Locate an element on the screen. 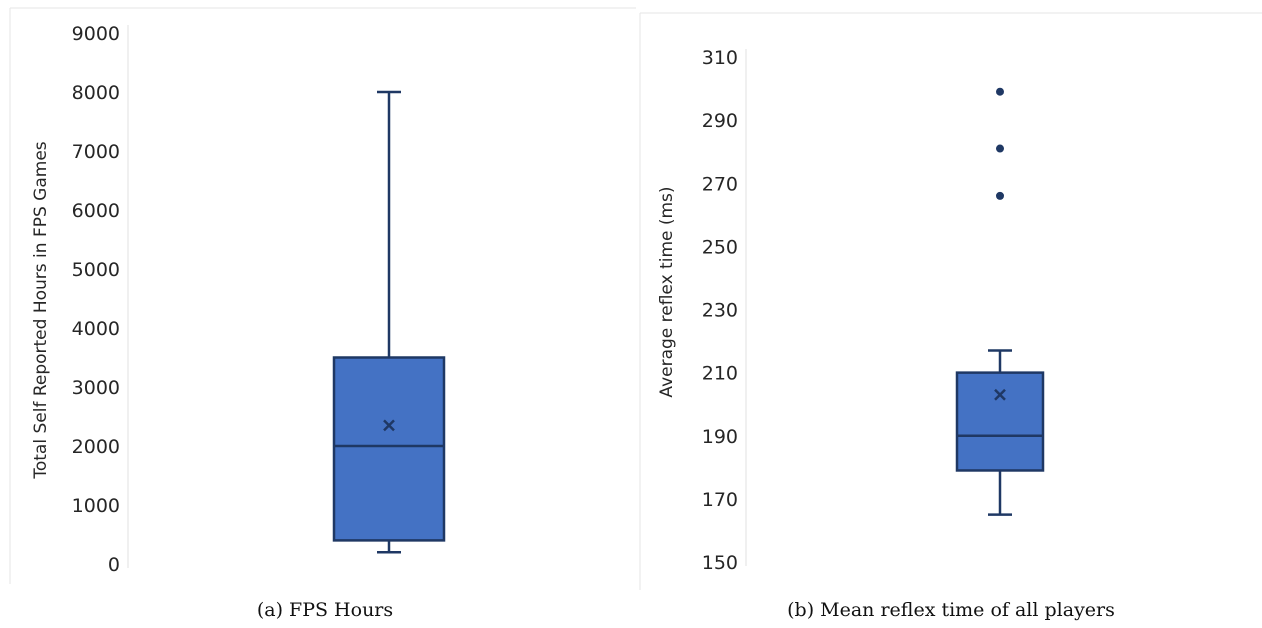  y-tick-label: 230 is located at coordinates (720, 311).